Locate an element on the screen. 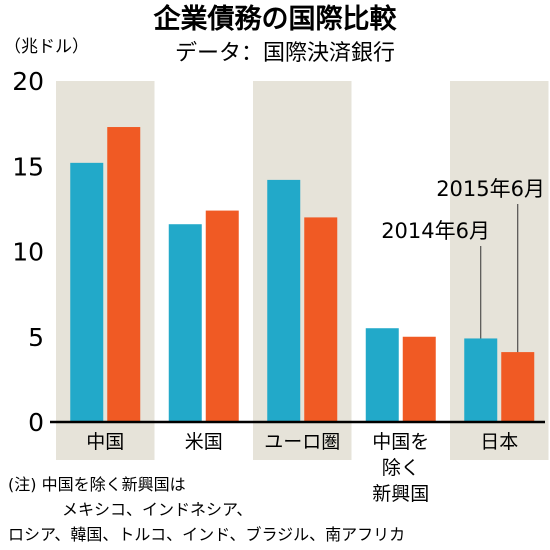  y-axis-ticks: 0 5 10 15 20 is located at coordinates (28, 252).